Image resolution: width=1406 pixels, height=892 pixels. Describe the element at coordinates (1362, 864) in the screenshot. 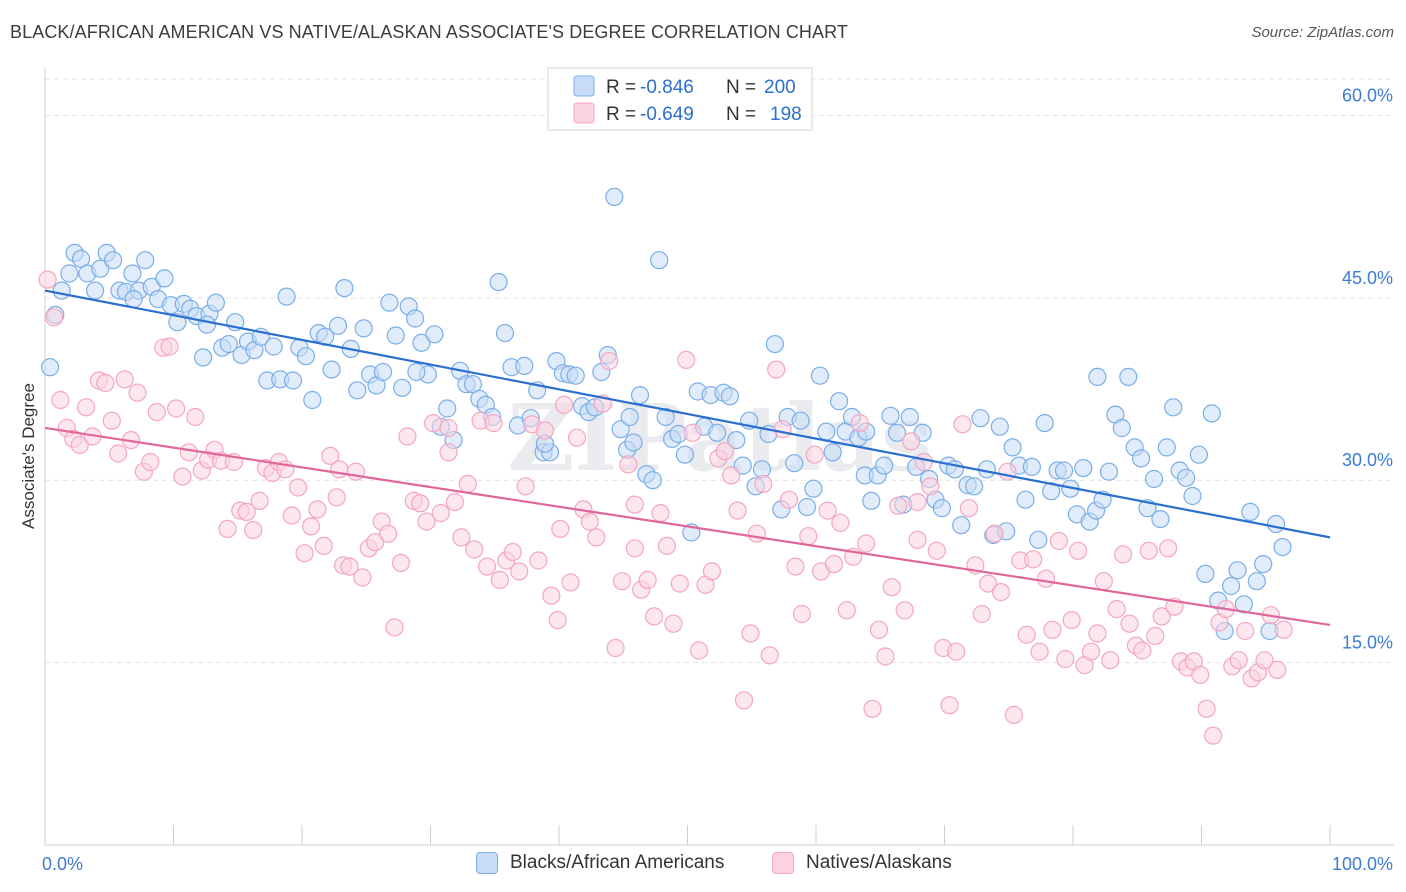

I see `x-tick-label: 100.0%` at that location.